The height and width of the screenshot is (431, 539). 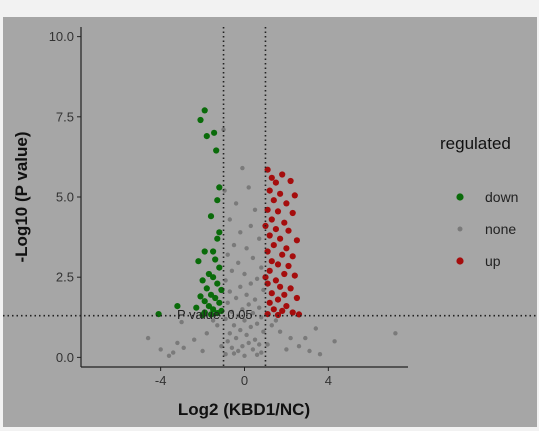 What do you see at coordinates (65, 197) in the screenshot?
I see `y-ticks: 0.0 2.5 5.0 7.5 10.0` at bounding box center [65, 197].